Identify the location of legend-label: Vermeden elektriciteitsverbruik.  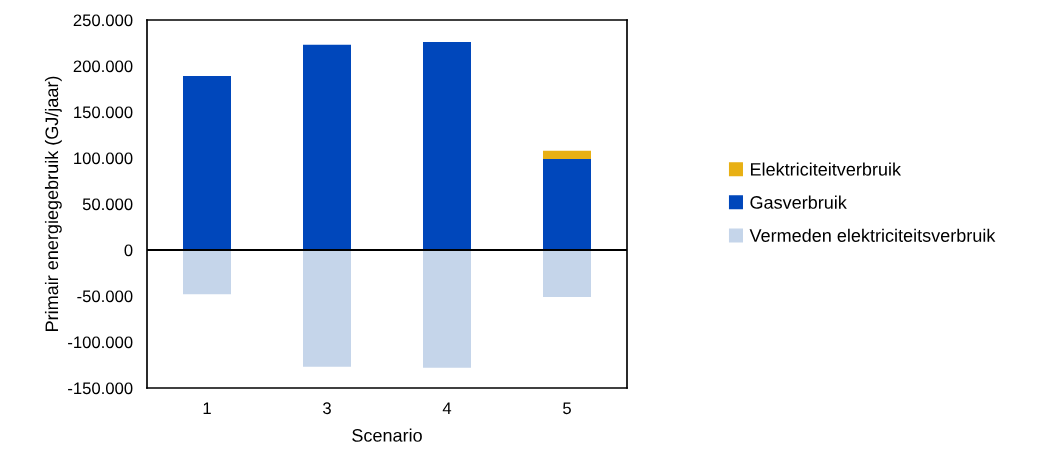
(872, 235).